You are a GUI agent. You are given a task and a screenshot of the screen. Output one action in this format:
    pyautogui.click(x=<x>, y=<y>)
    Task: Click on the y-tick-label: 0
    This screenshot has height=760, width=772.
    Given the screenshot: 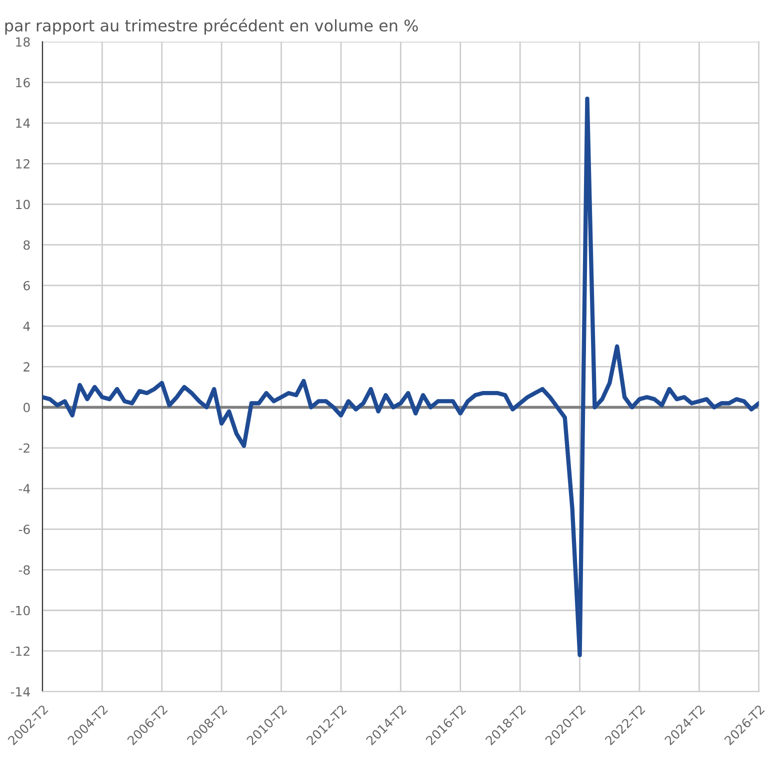 What is the action you would take?
    pyautogui.click(x=27, y=407)
    